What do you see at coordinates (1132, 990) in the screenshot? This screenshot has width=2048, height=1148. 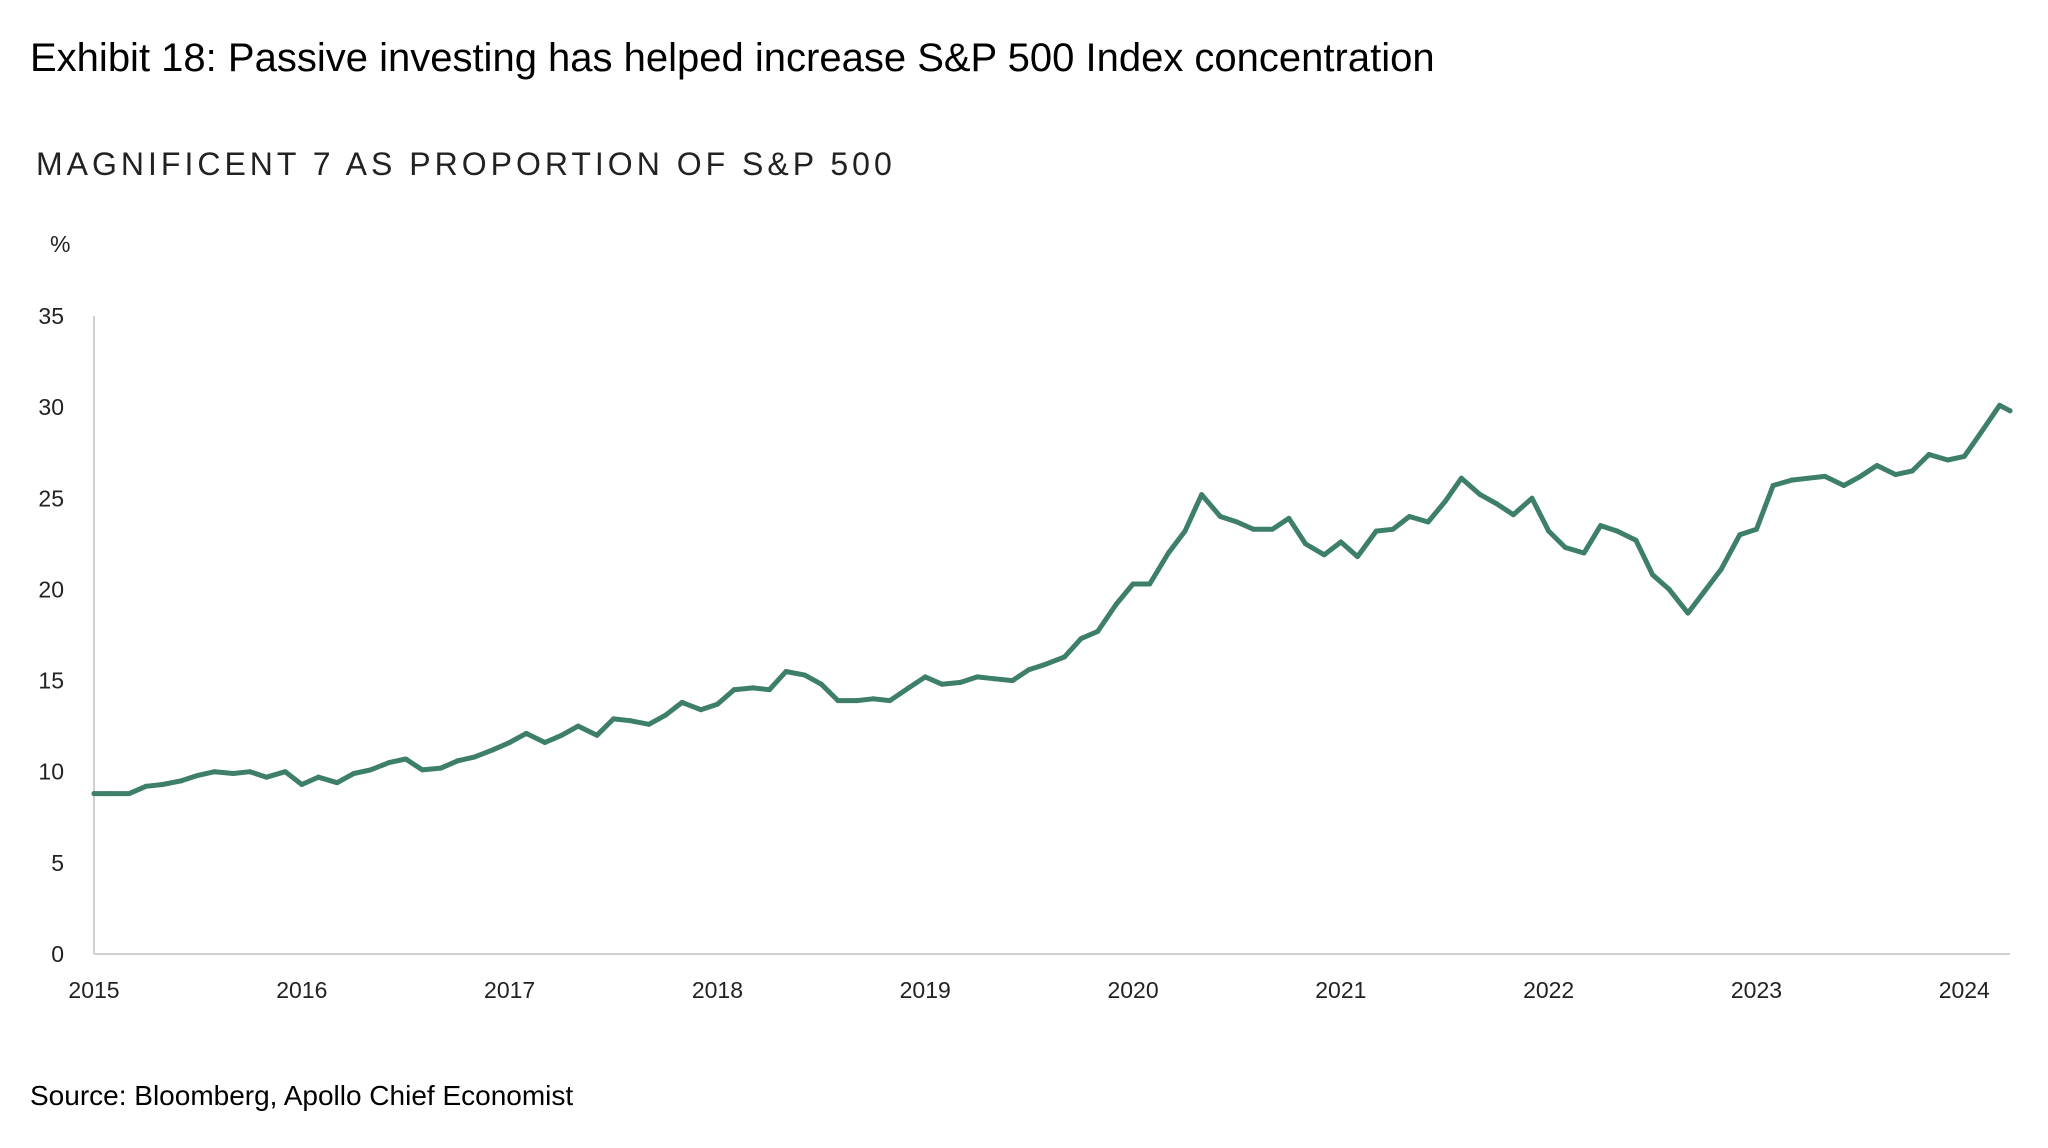 I see `x-tick-label: 2020` at bounding box center [1132, 990].